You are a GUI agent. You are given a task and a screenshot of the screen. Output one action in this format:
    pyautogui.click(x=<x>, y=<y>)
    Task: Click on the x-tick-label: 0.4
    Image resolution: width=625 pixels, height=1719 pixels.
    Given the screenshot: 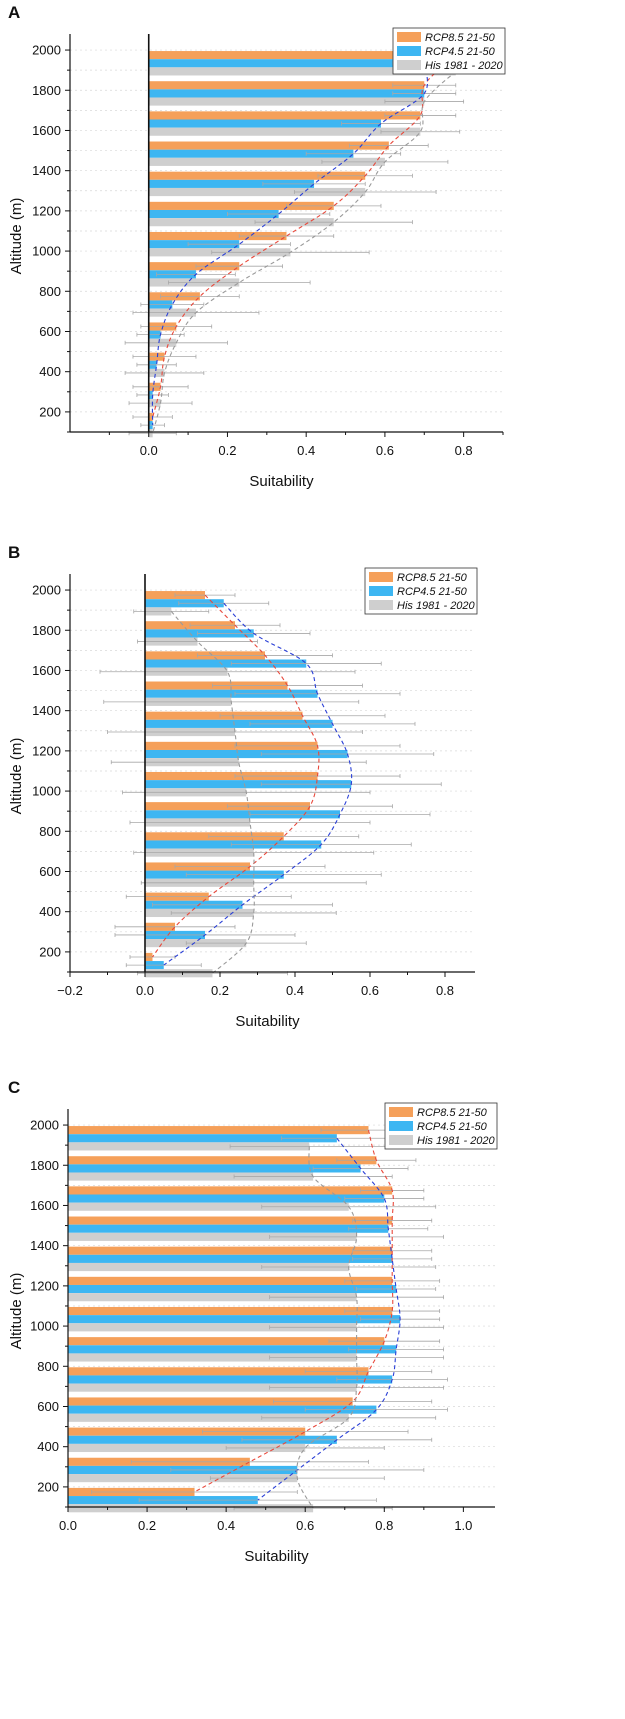 What is the action you would take?
    pyautogui.click(x=295, y=990)
    